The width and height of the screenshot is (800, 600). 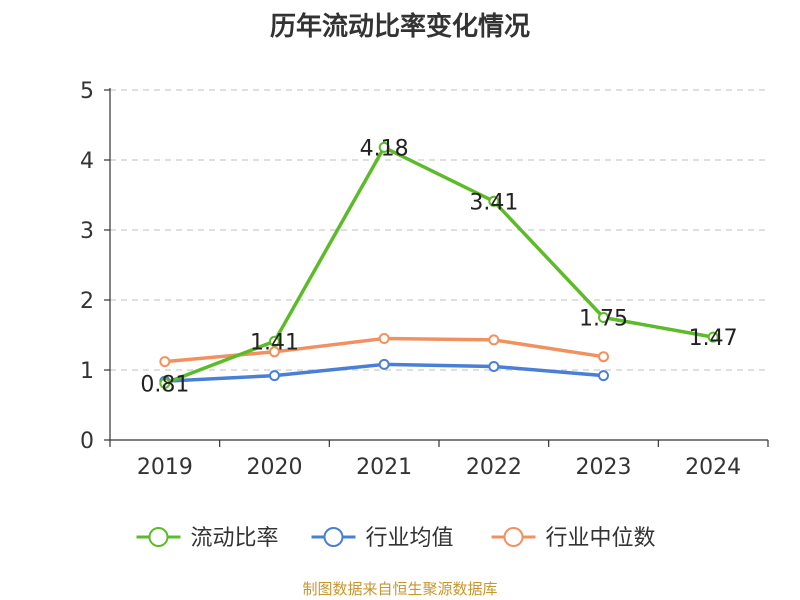 I want to click on legend: 流动比率 行业均值 行业中位数, so click(x=396, y=538).